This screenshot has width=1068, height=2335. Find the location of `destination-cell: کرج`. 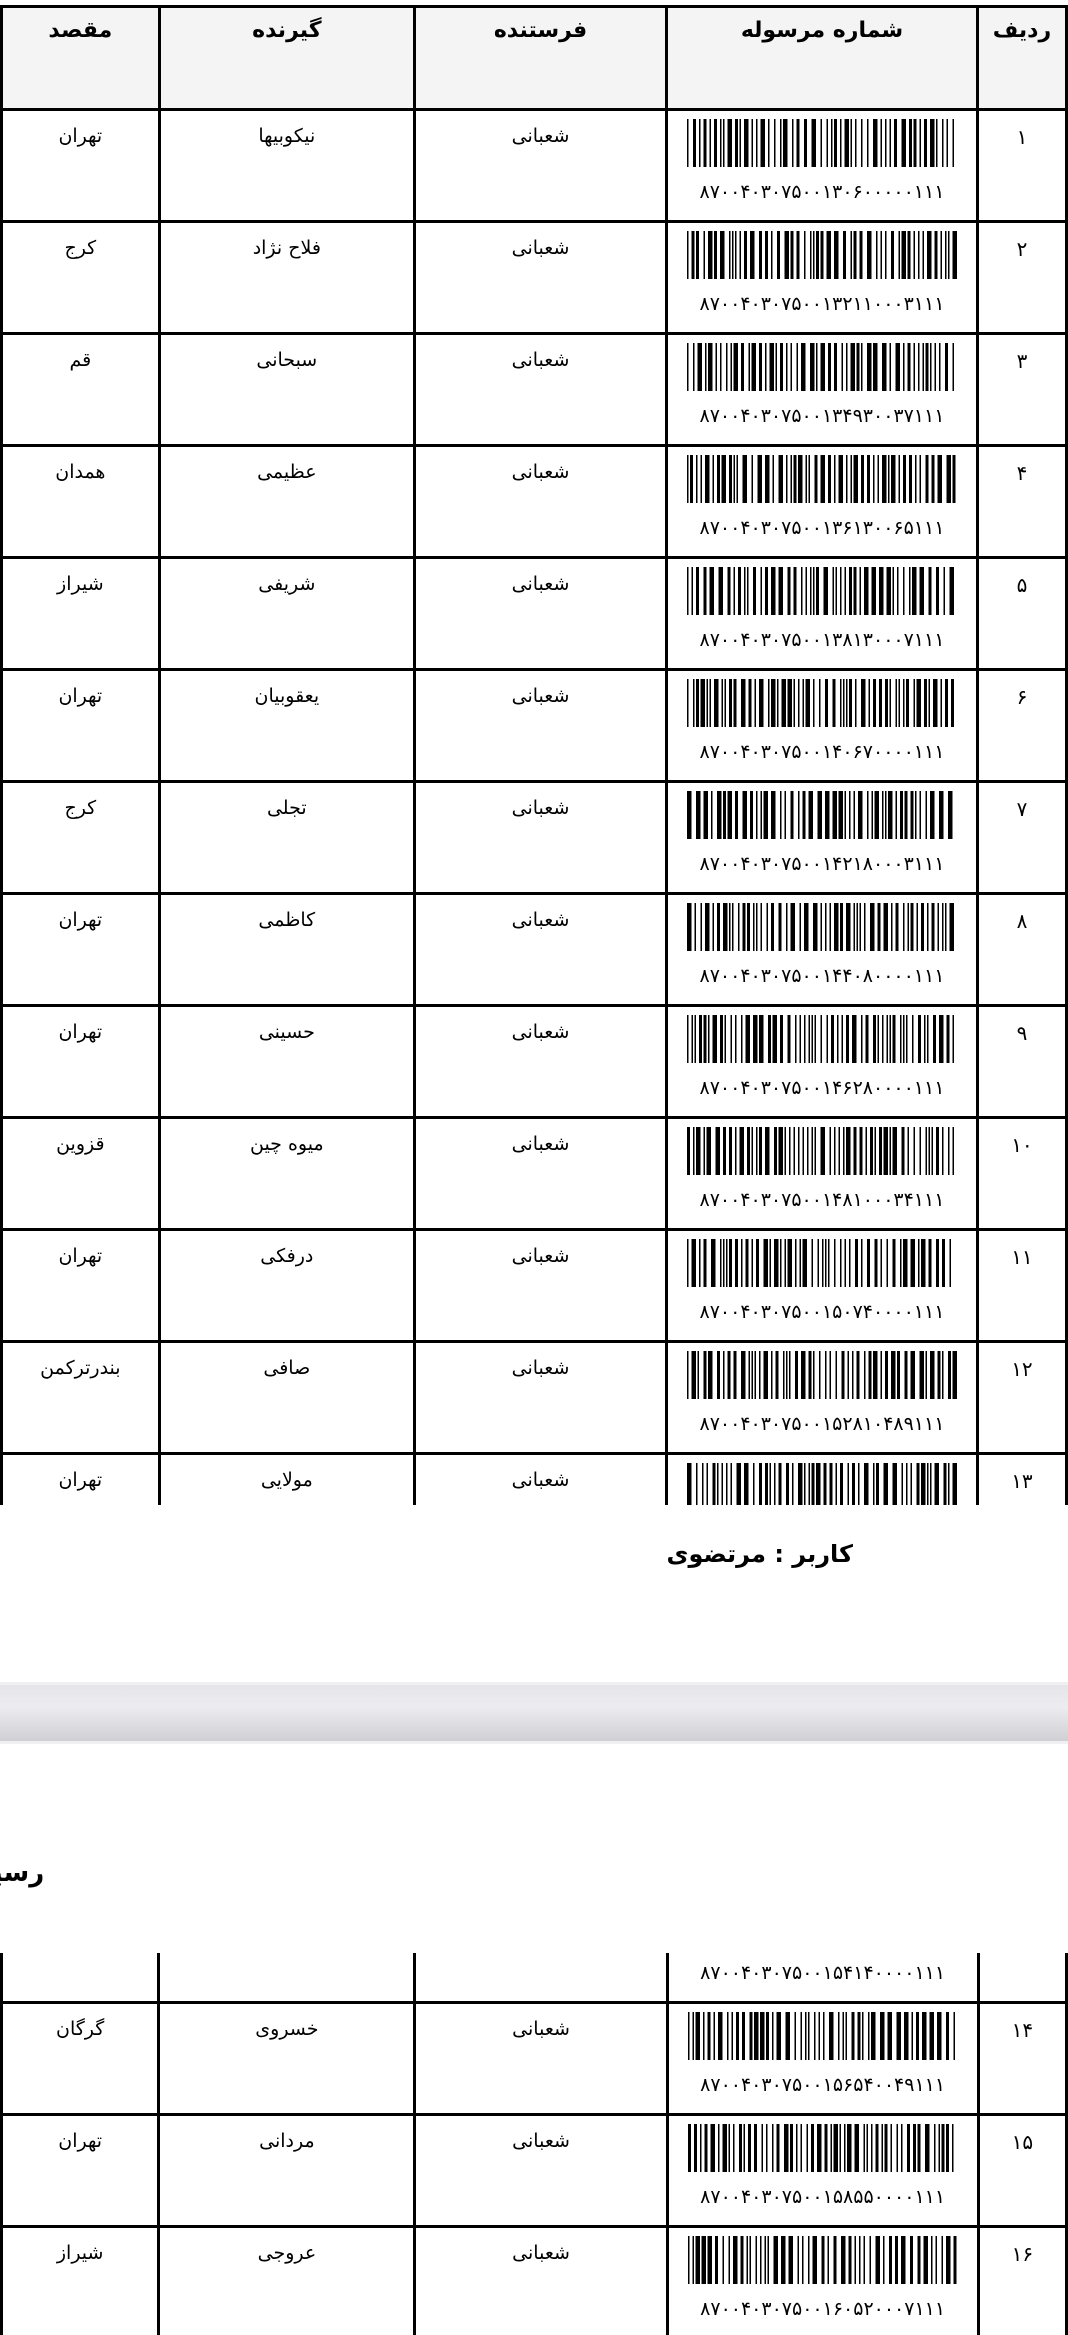

destination-cell: کرج is located at coordinates (80, 837).